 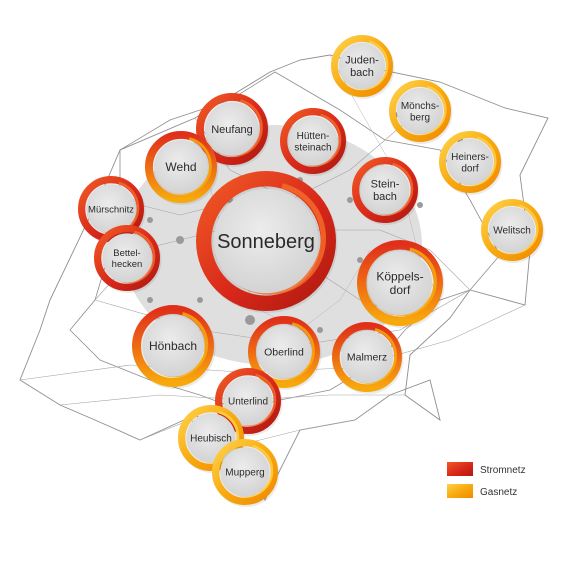 What do you see at coordinates (486, 480) in the screenshot?
I see `legend: Stromnetz Gasnetz` at bounding box center [486, 480].